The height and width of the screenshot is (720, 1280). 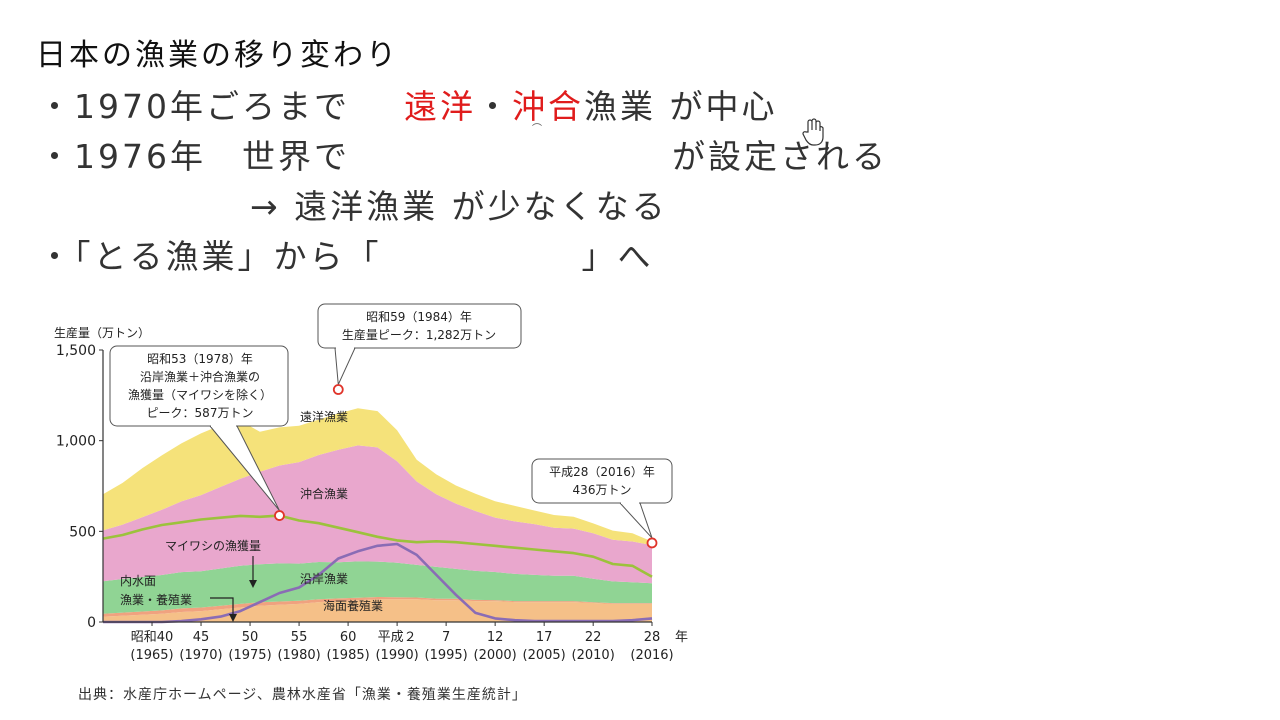 I want to click on source-caption: 出典：水産庁ホームページ、農林水産省「漁業・養殖業生産統計」, so click(x=302, y=695).